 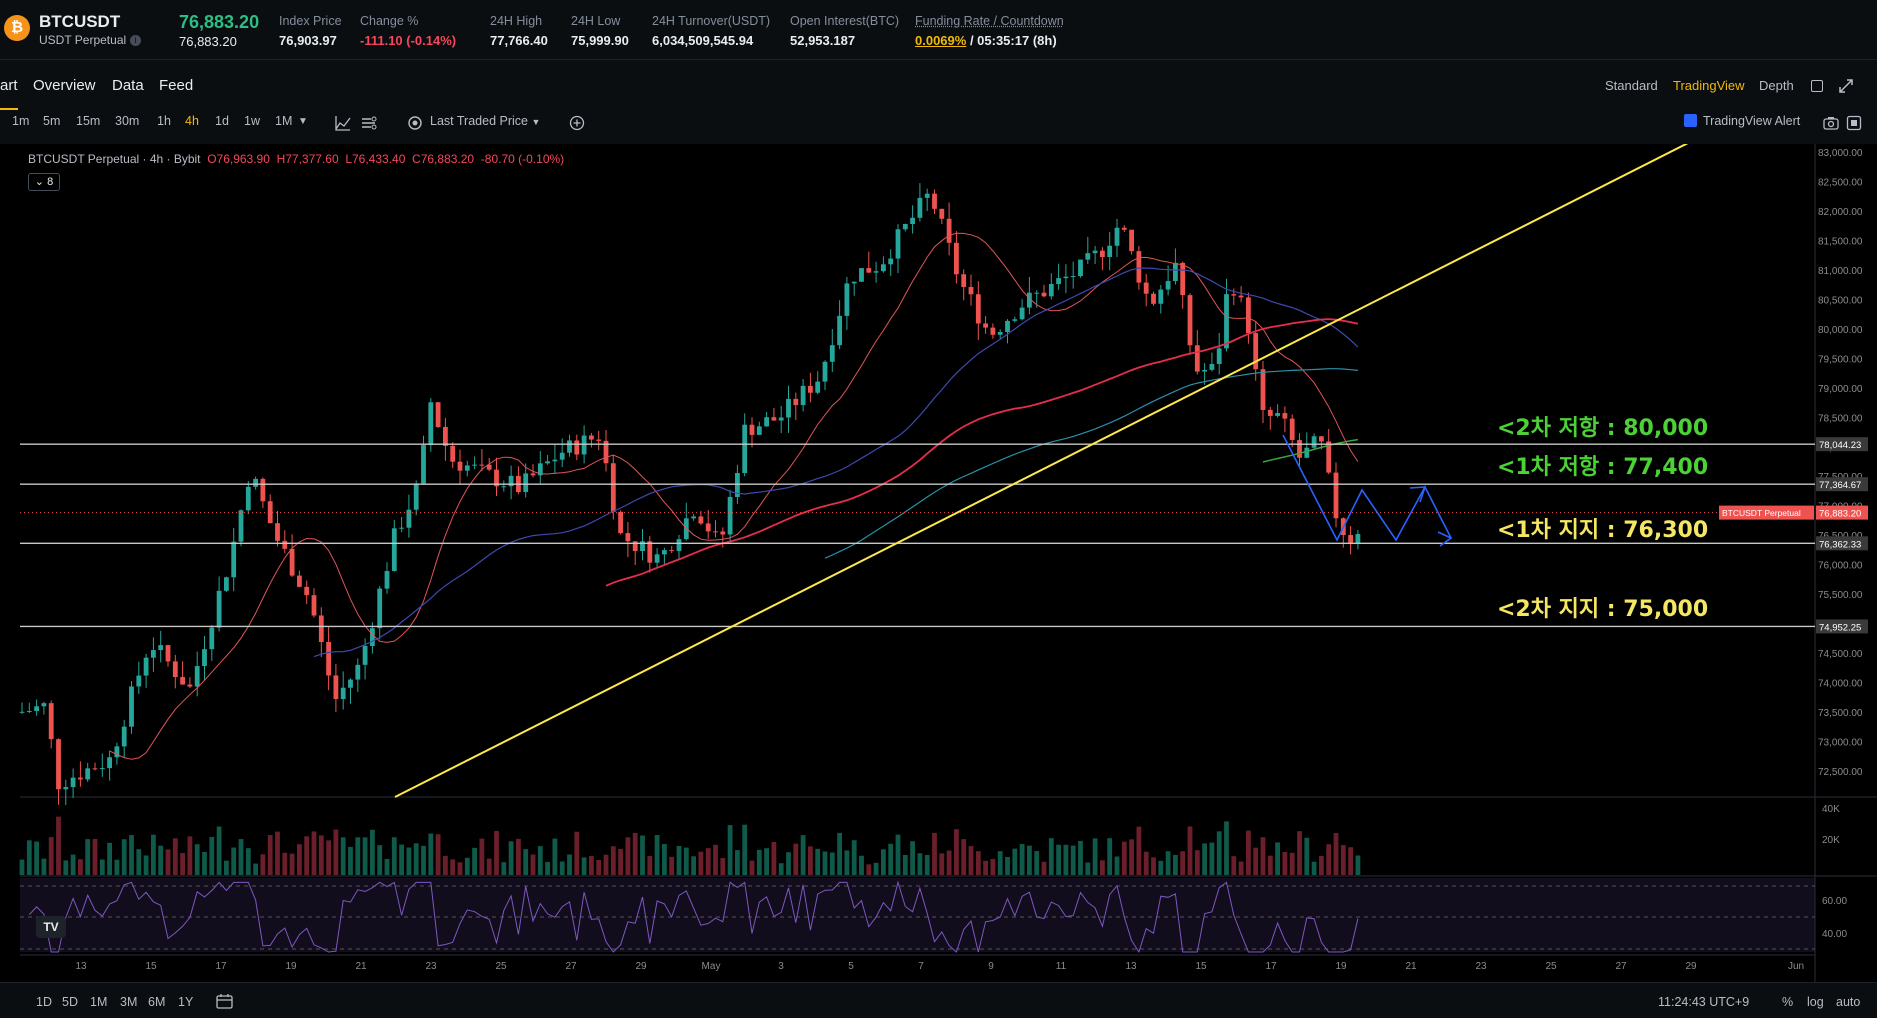 What do you see at coordinates (176, 85) in the screenshot?
I see `tab-feed: Feed` at bounding box center [176, 85].